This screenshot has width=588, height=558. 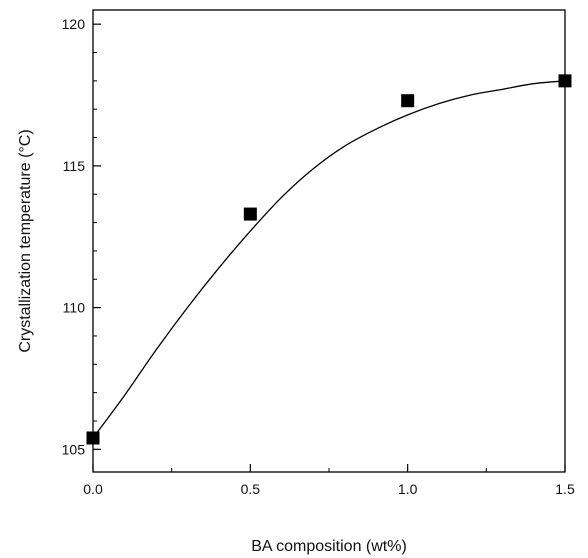 What do you see at coordinates (74, 449) in the screenshot?
I see `y-tick-label: 105` at bounding box center [74, 449].